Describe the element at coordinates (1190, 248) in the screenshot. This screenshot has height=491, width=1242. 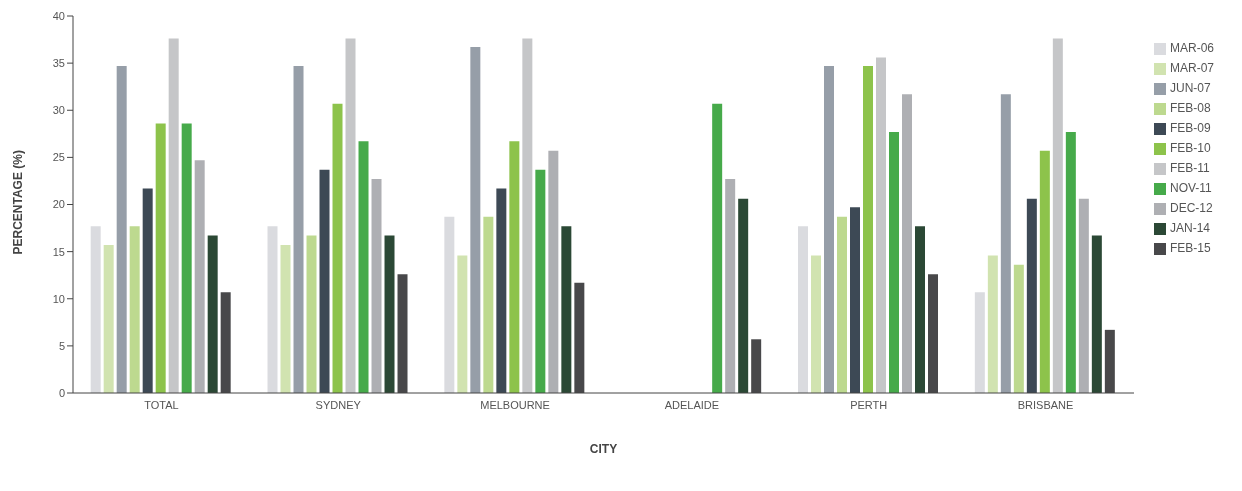
I see `legend-label: FEB-15` at that location.